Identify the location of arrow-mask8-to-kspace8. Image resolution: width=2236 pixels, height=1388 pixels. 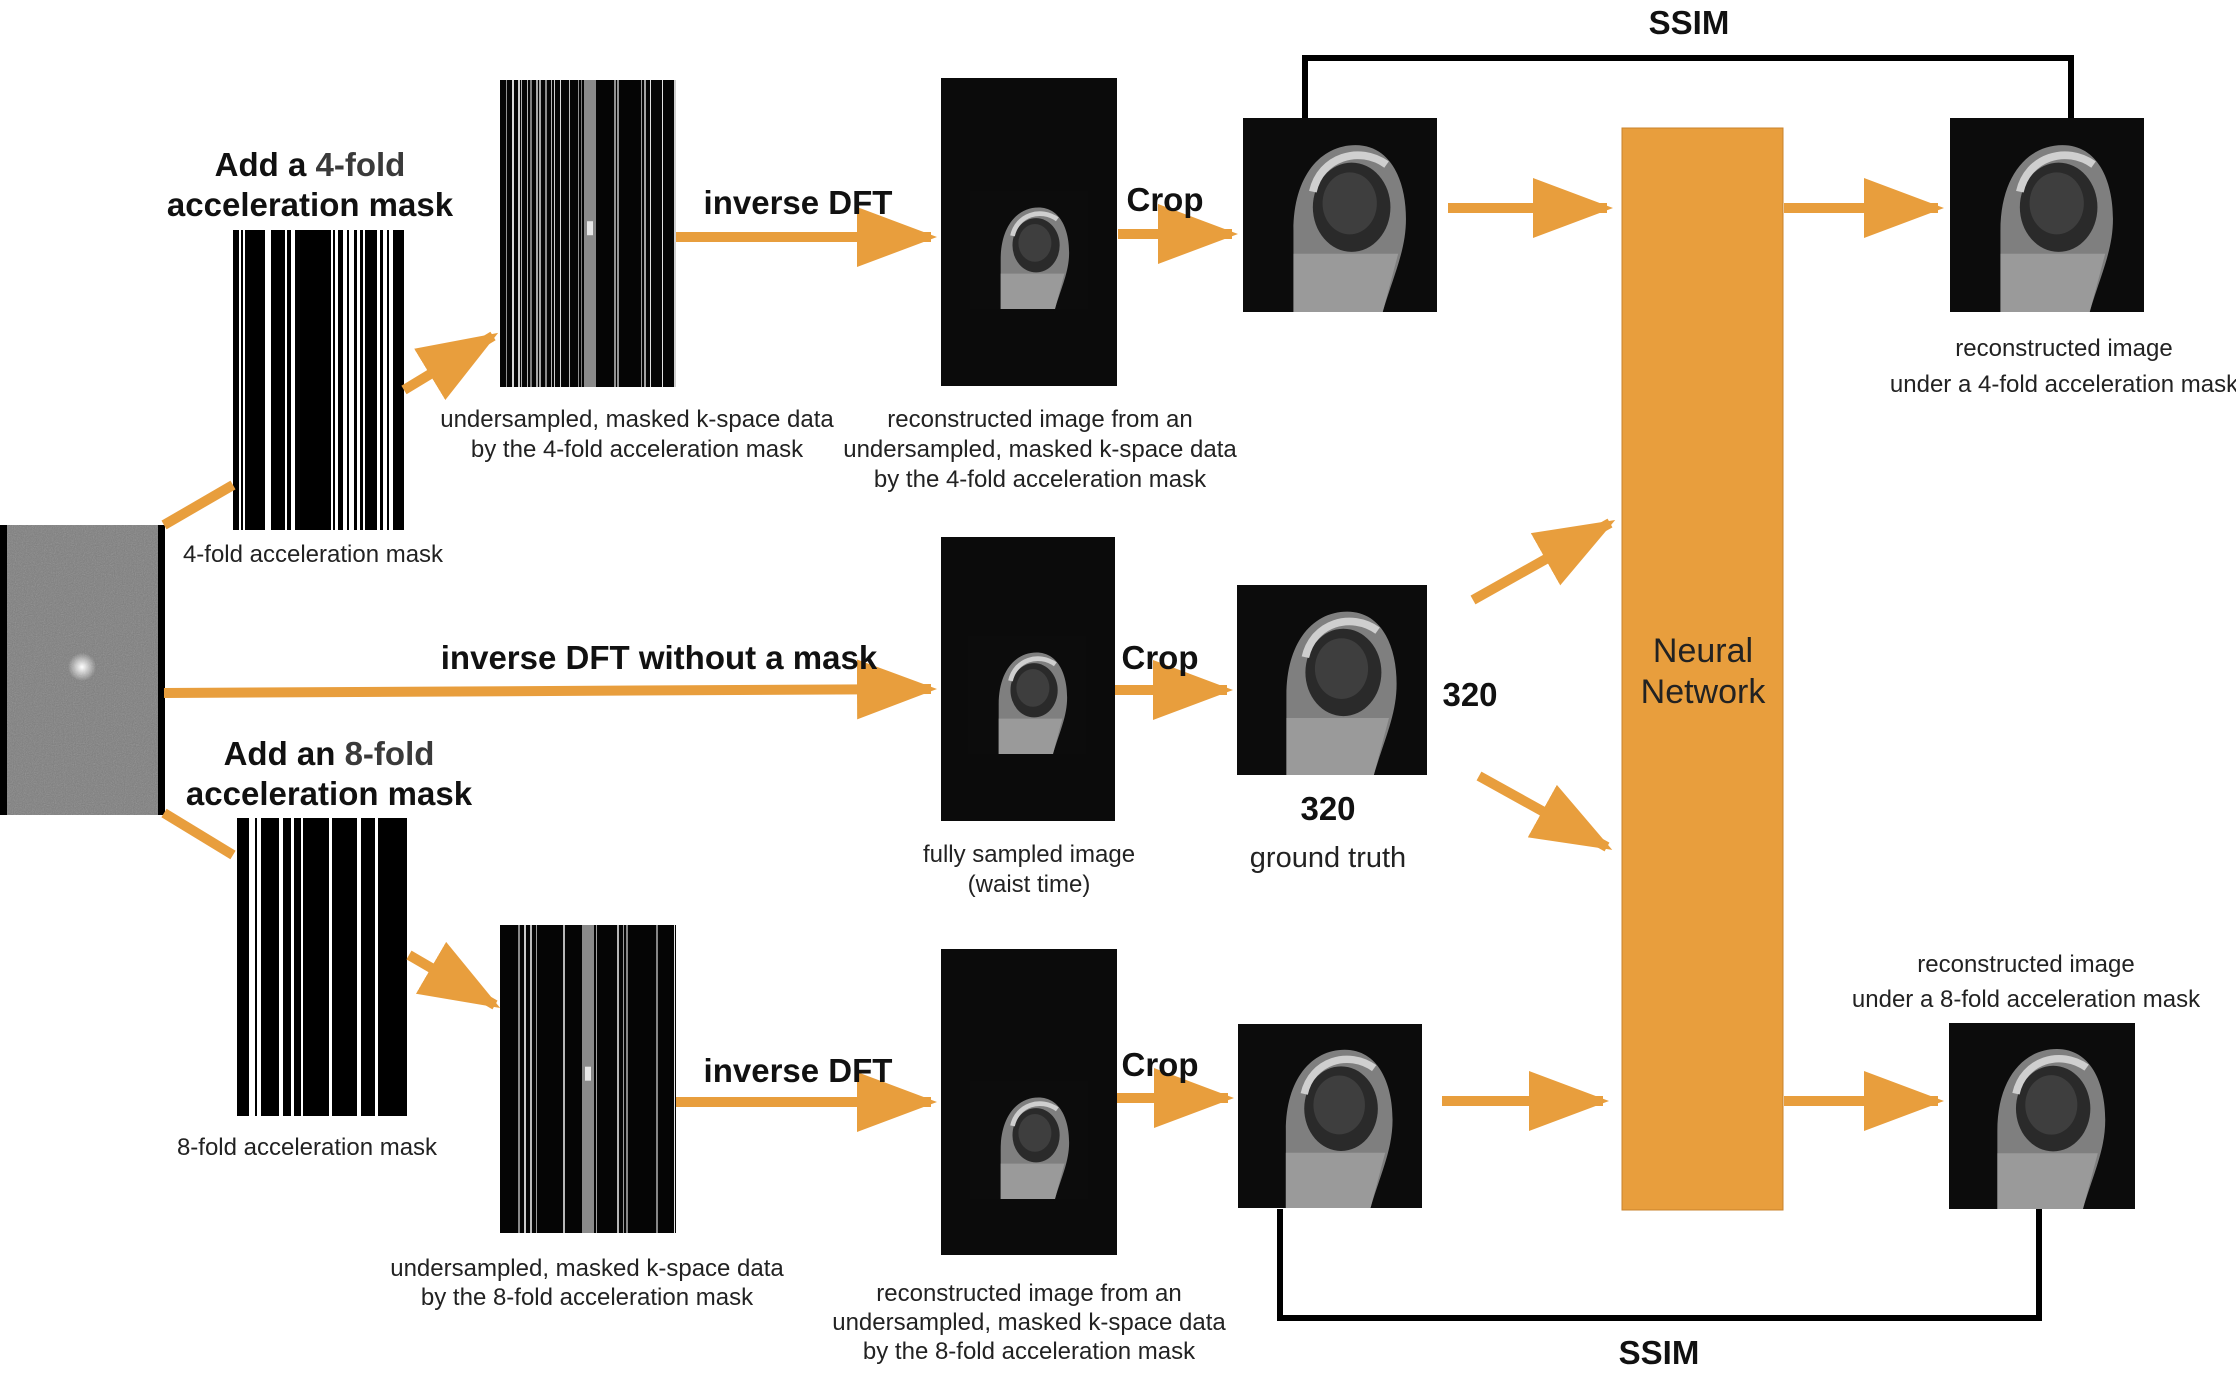
(453, 975).